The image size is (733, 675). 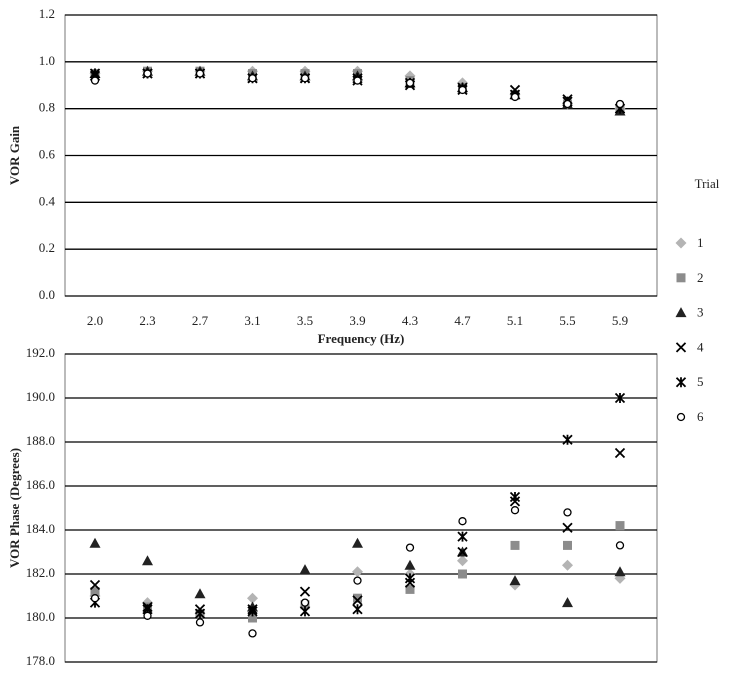 I want to click on x-tick-label: 2.7, so click(x=200, y=320).